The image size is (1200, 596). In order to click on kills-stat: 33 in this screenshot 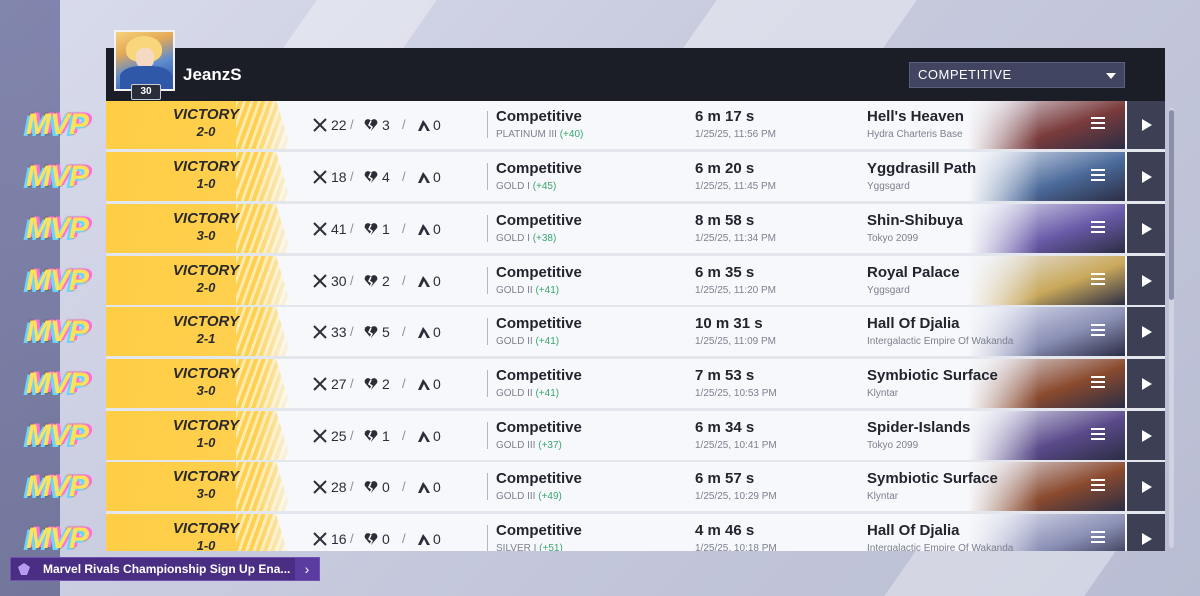, I will do `click(329, 332)`.